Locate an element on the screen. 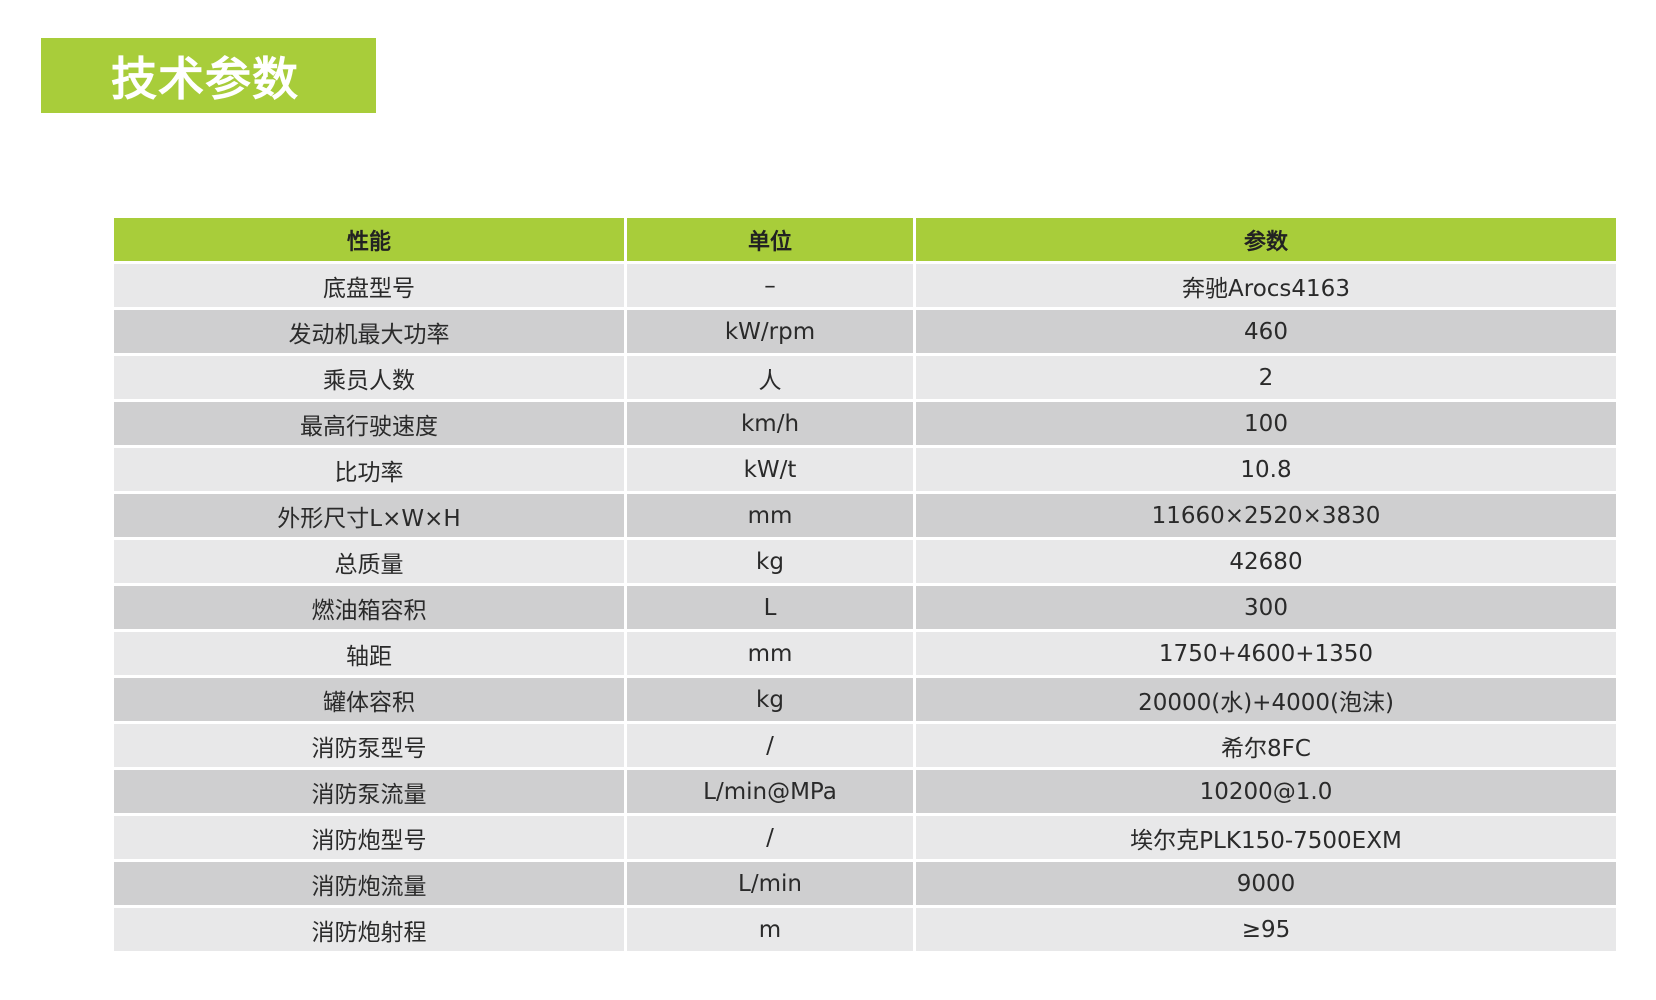 The height and width of the screenshot is (1000, 1656). unit-cell: L/min@MPa is located at coordinates (770, 791).